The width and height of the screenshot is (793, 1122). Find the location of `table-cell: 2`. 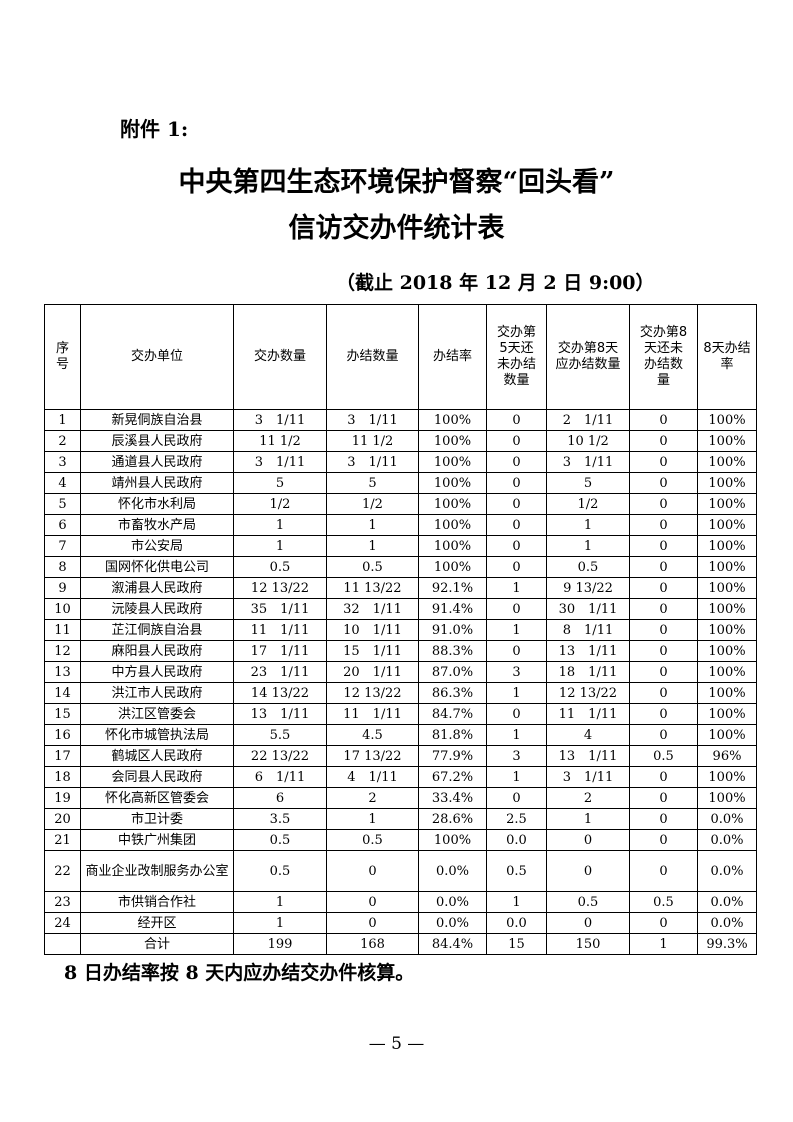

table-cell: 2 is located at coordinates (588, 798).